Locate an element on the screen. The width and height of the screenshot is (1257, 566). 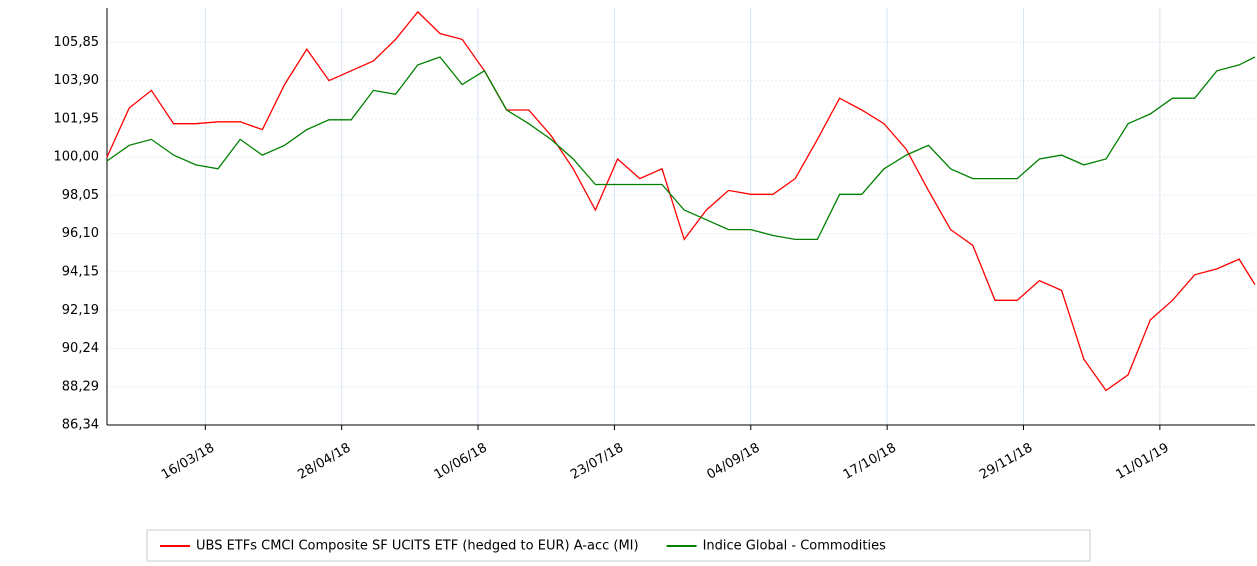
y-tick-label: 101,95 is located at coordinates (77, 118).